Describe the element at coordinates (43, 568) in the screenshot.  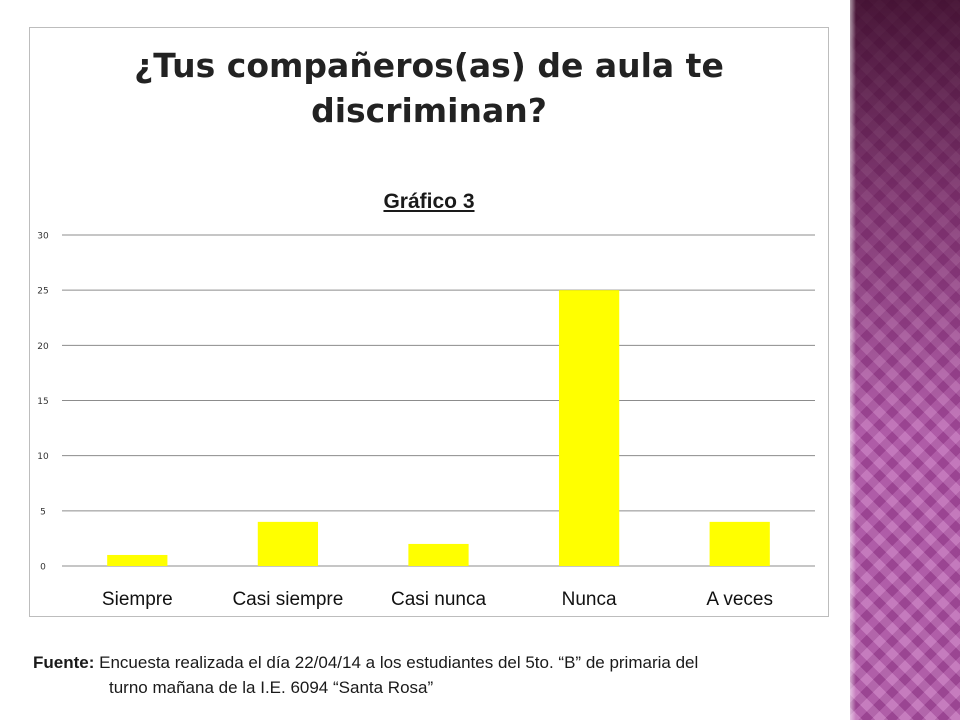
I see `y-tick-label: 0` at that location.